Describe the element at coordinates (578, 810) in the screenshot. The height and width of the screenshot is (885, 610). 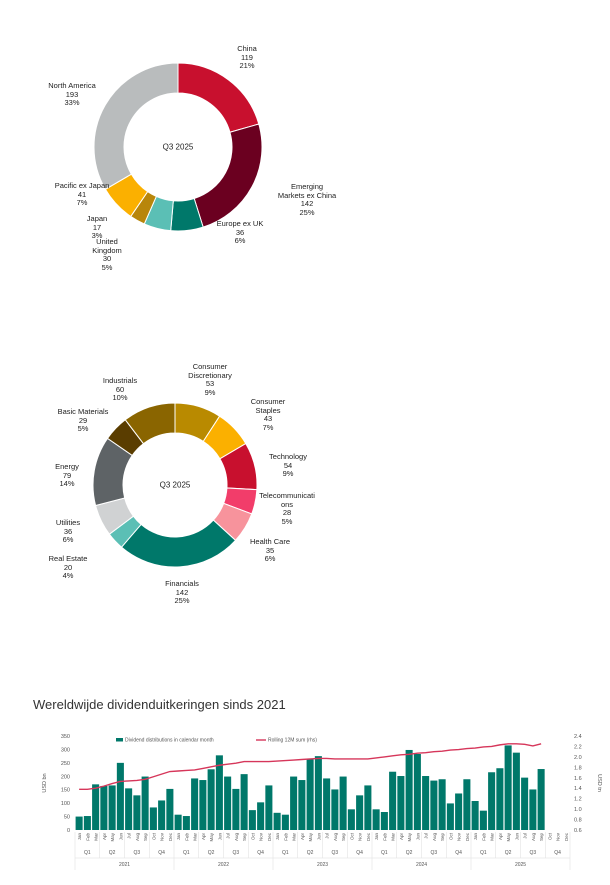
I see `y2-tick-label: 1.0` at that location.